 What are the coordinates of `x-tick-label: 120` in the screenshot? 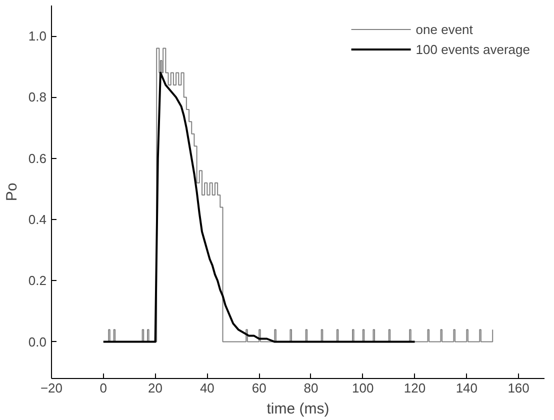 It's located at (415, 388).